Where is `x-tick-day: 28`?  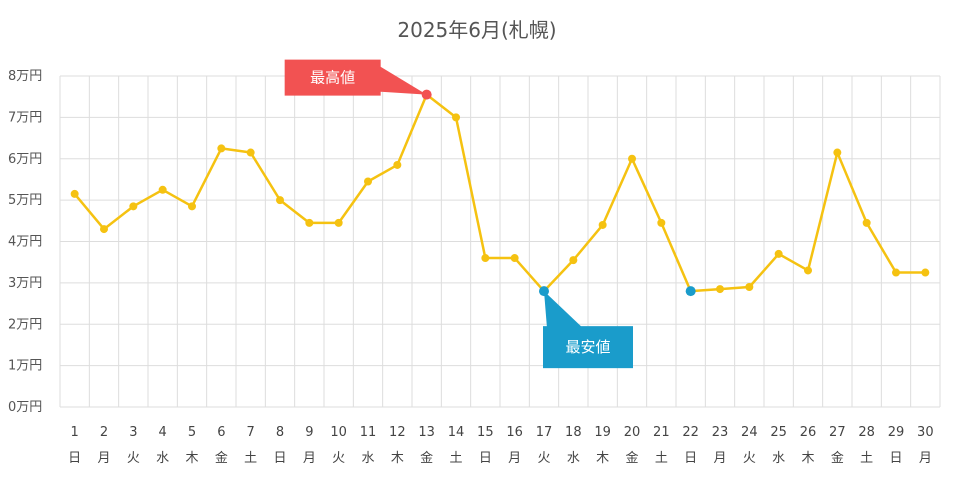
x-tick-day: 28 is located at coordinates (866, 432).